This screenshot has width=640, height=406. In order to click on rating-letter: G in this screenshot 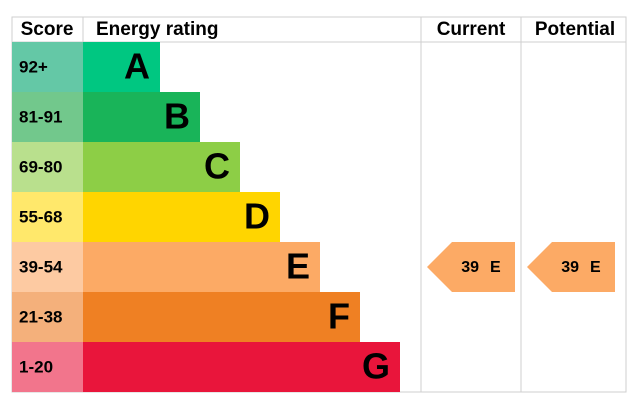, I will do `click(376, 366)`.